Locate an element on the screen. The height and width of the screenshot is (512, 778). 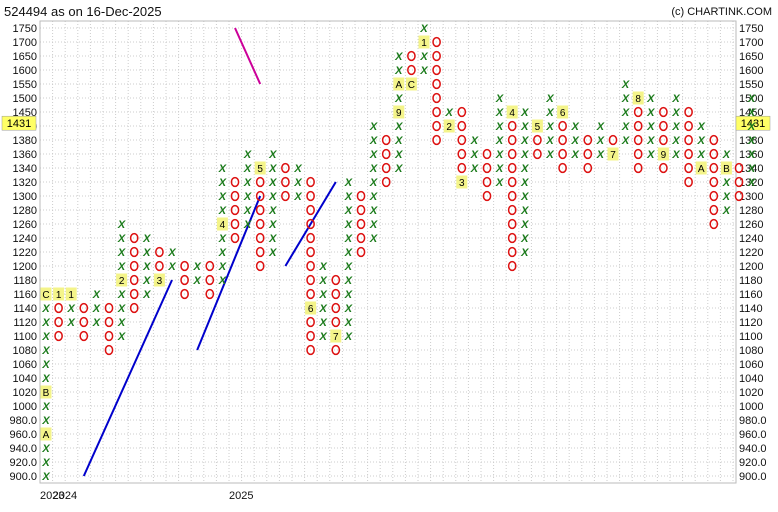
price-label-left: 1220 is located at coordinates (25, 253).